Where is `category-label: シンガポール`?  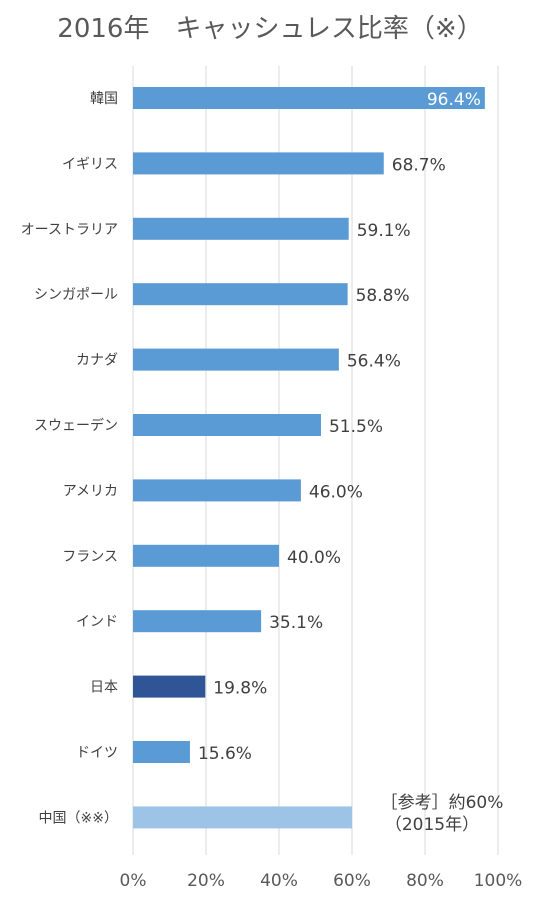 category-label: シンガポール is located at coordinates (76, 295).